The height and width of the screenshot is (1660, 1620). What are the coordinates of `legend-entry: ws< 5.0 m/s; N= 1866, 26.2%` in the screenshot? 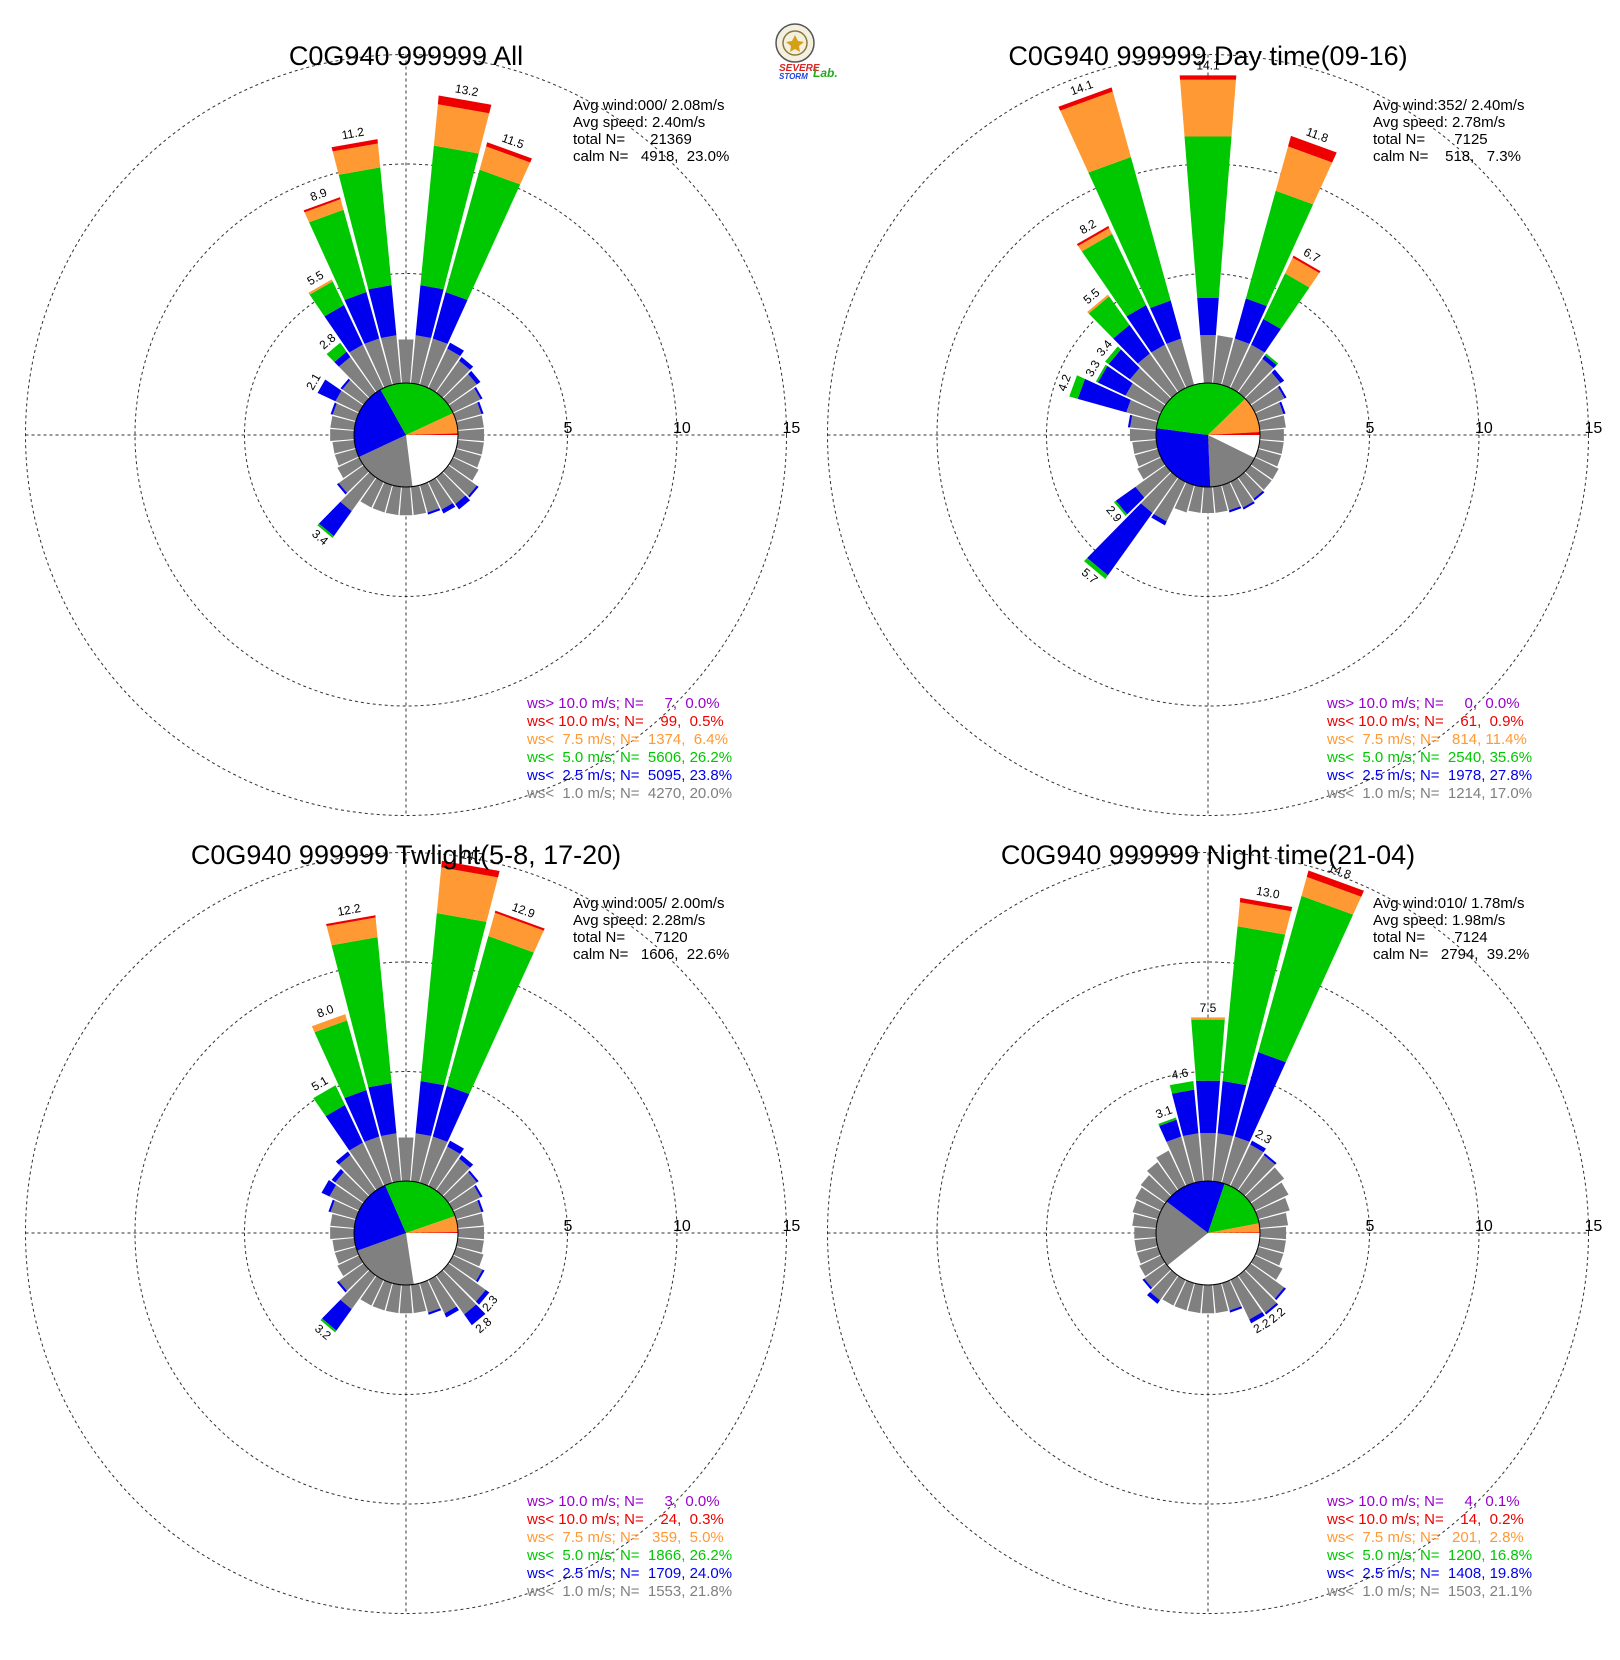 It's located at (629, 1555).